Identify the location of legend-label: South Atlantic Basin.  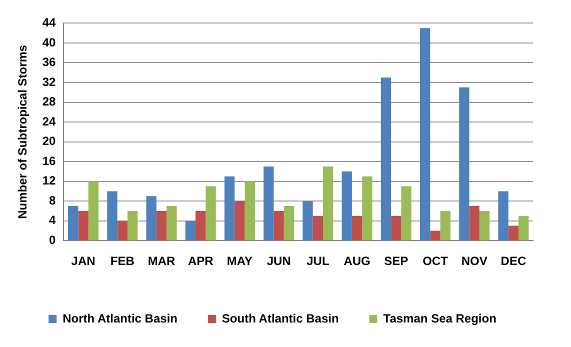
(280, 318).